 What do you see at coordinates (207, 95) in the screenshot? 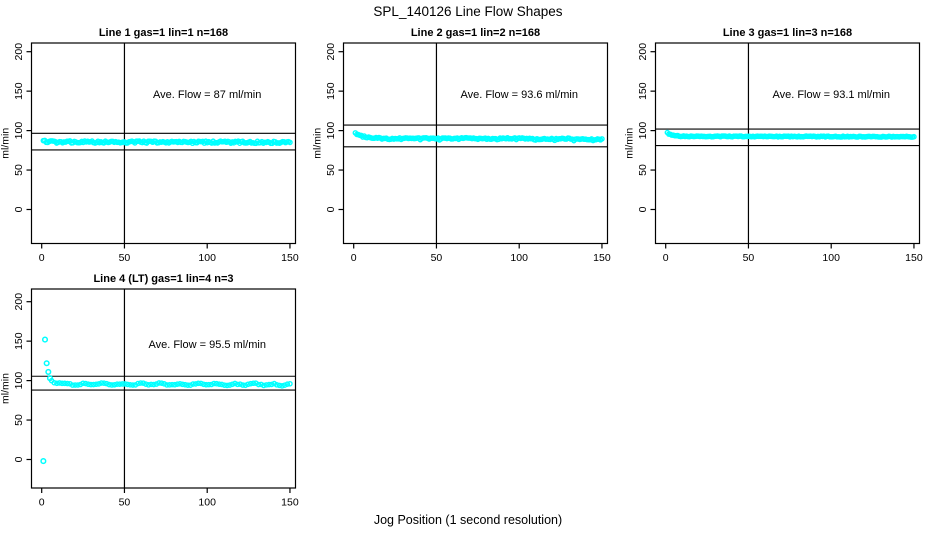
I see `ave-flow-annotation: Ave. Flow = 87 ml/min` at bounding box center [207, 95].